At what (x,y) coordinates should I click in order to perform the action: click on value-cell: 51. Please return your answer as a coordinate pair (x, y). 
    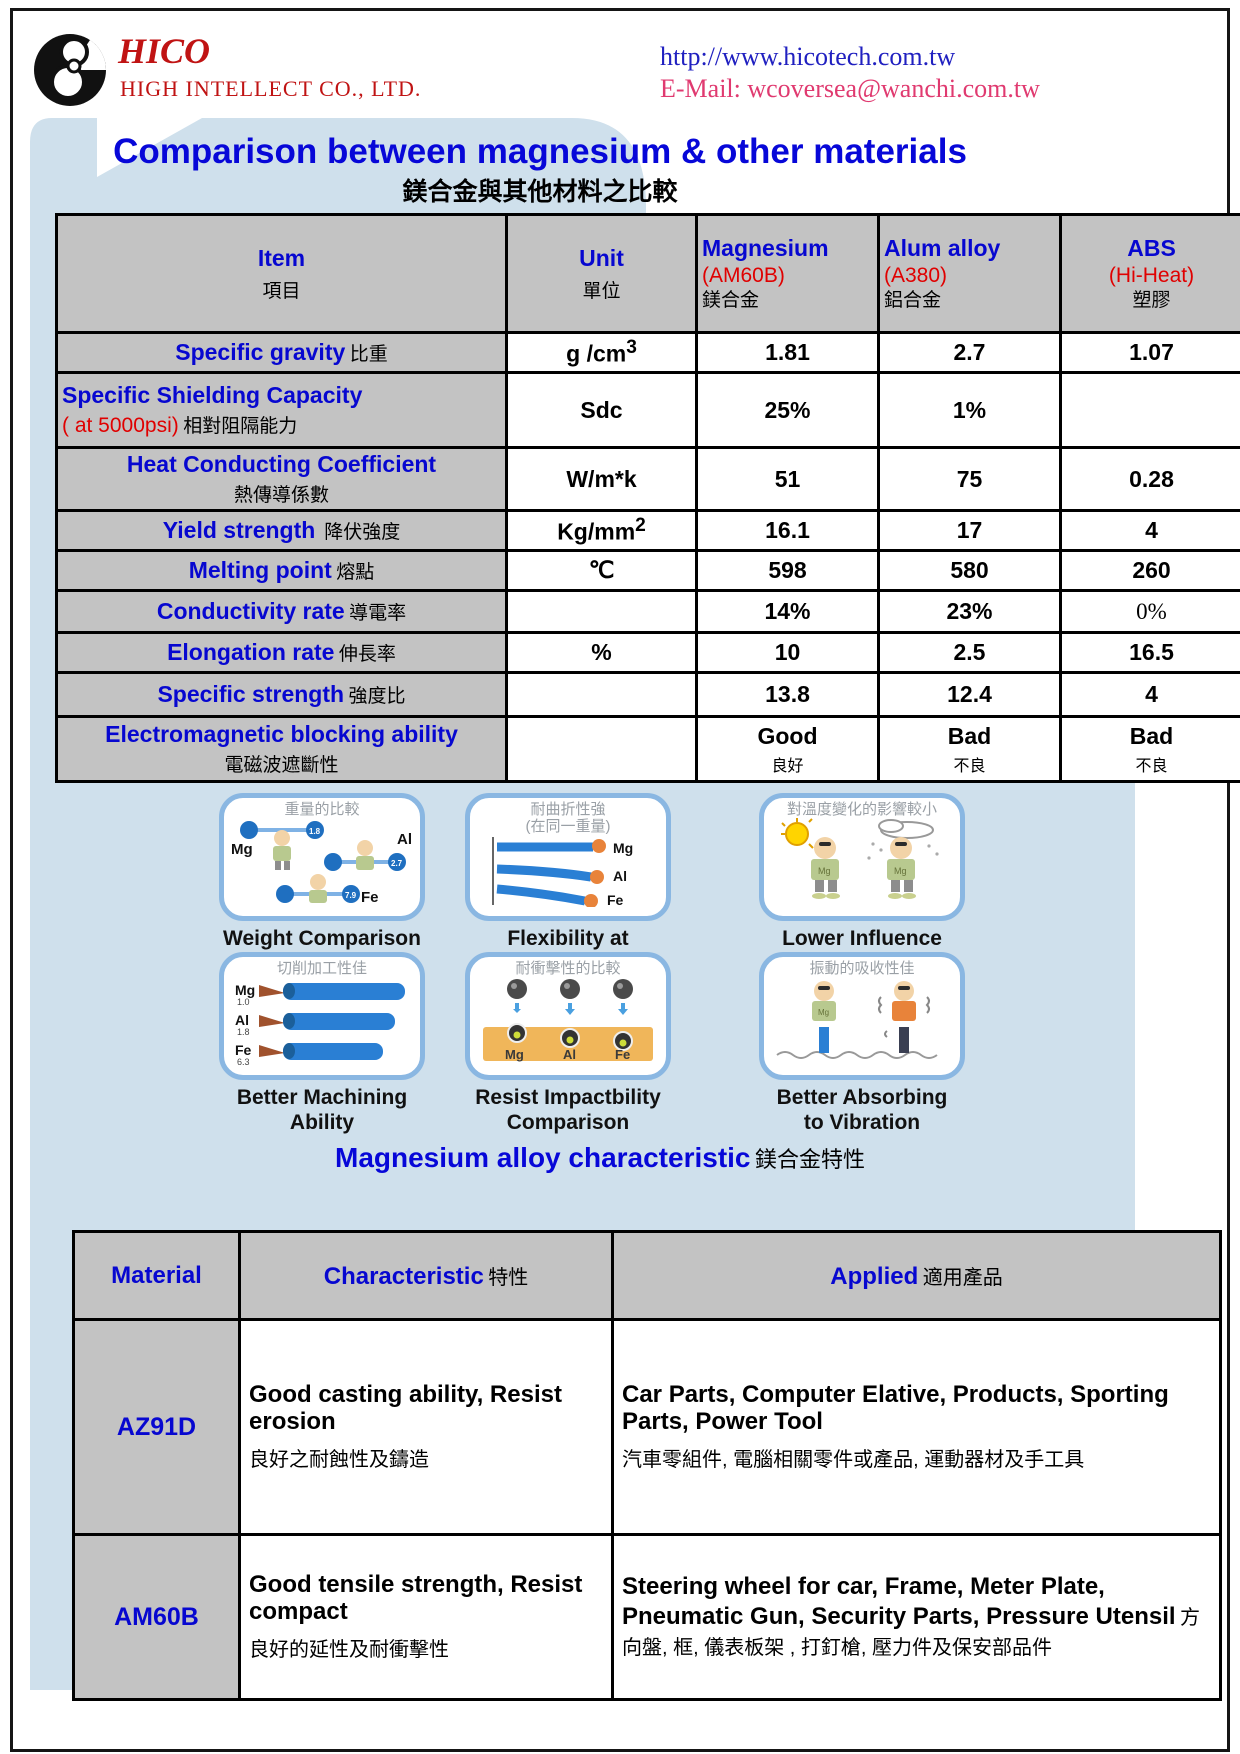
    Looking at the image, I should click on (787, 479).